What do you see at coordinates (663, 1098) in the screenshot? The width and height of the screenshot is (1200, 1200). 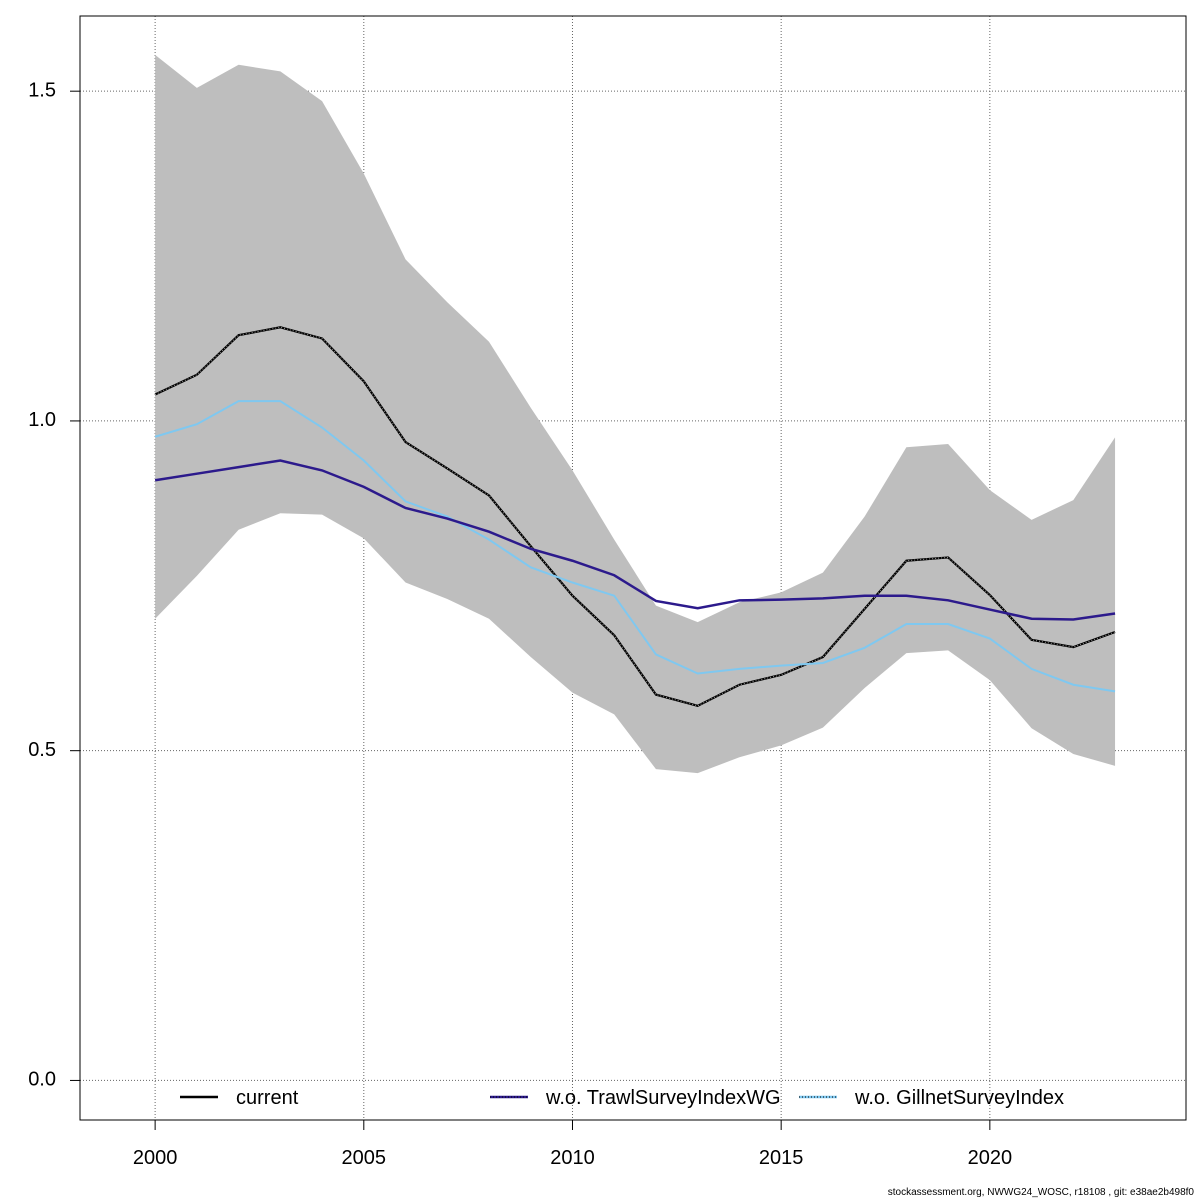 I see `legend-label-trawl: w.o. TrawlSurveyIndexWG` at bounding box center [663, 1098].